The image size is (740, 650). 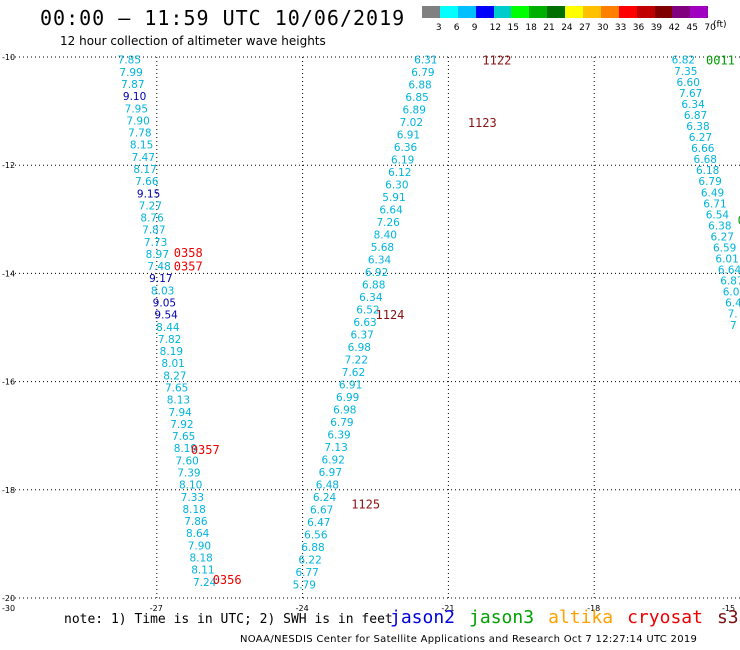 I want to click on wave-height-label: 7.95, so click(x=136, y=109).